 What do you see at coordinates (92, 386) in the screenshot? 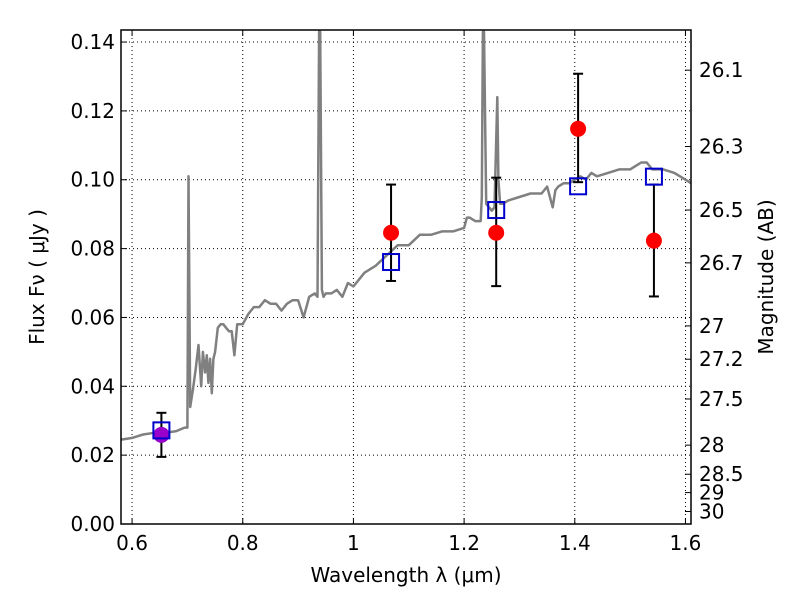
I see `y-tick-label-2: 0.04` at bounding box center [92, 386].